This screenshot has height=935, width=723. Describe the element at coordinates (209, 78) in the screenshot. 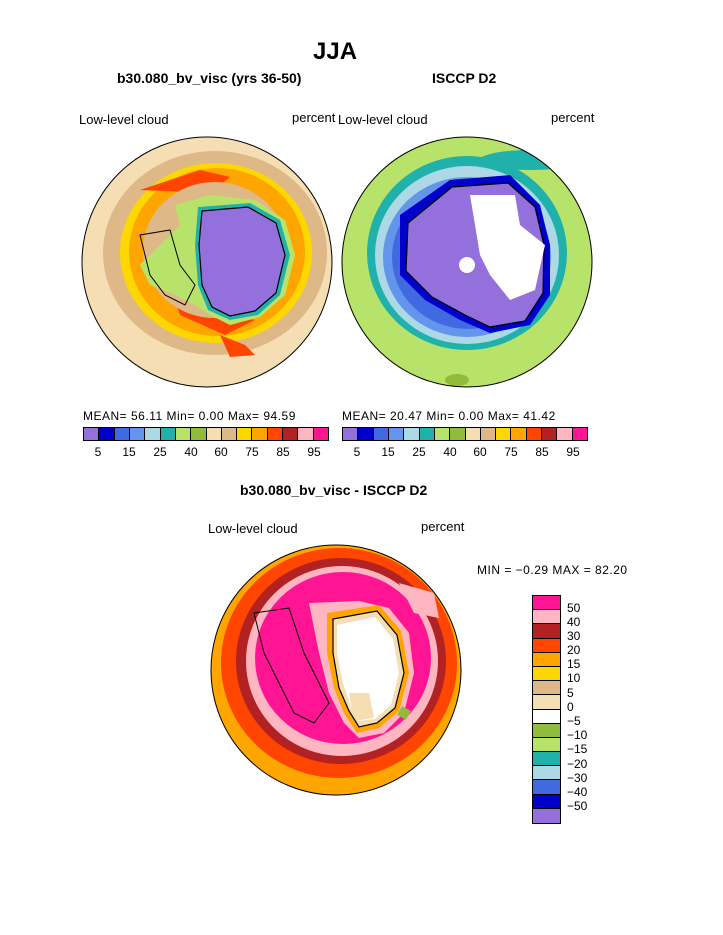

I see `left-subtitle: b30.080_bv_visc (yrs 36-50)` at that location.